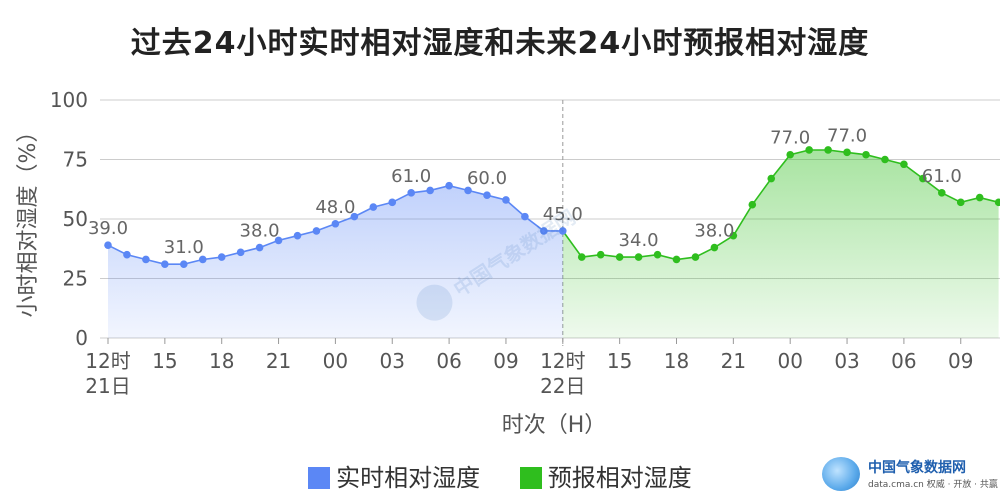 The width and height of the screenshot is (1000, 500). What do you see at coordinates (933, 485) in the screenshot?
I see `logo-subtitle: data.cma.cn 权威 · 开放 · 共赢` at bounding box center [933, 485].